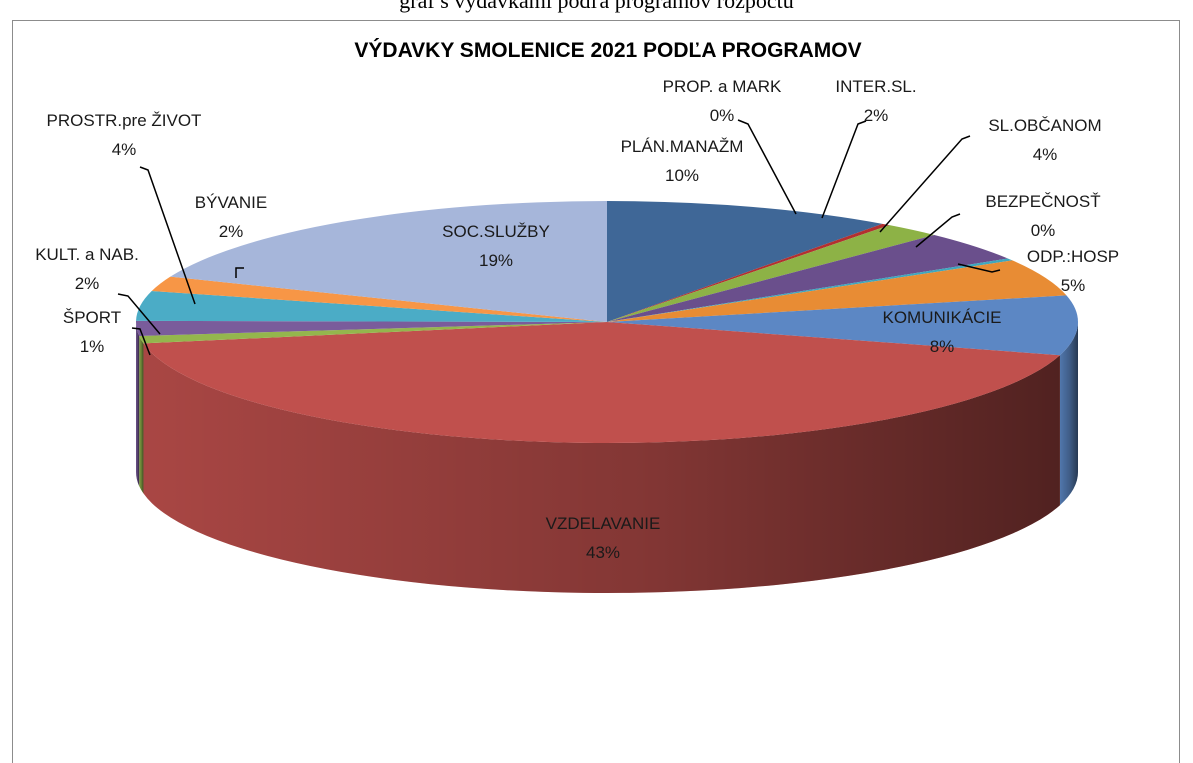  Describe the element at coordinates (842, 325) in the screenshot. I see `slice-komunikacie` at that location.